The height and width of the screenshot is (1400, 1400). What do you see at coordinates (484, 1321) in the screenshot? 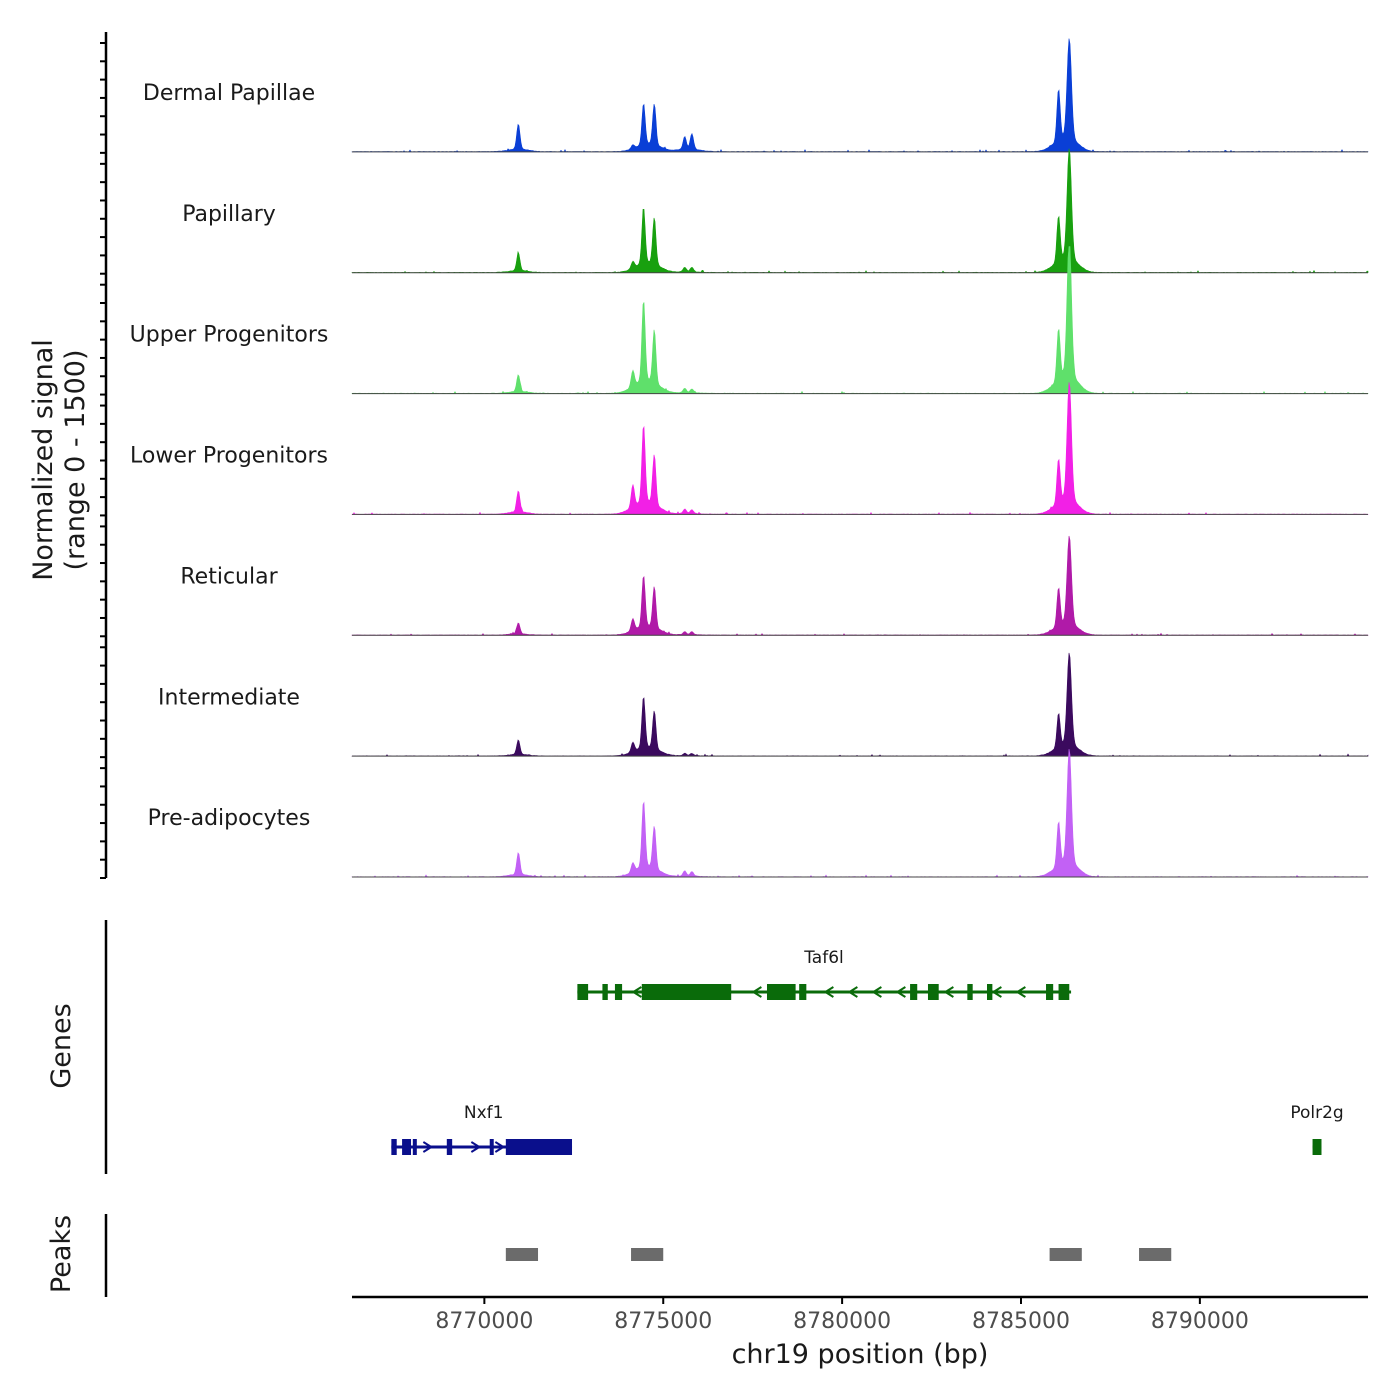
I see `x-tick-label: 8770000` at bounding box center [484, 1321].